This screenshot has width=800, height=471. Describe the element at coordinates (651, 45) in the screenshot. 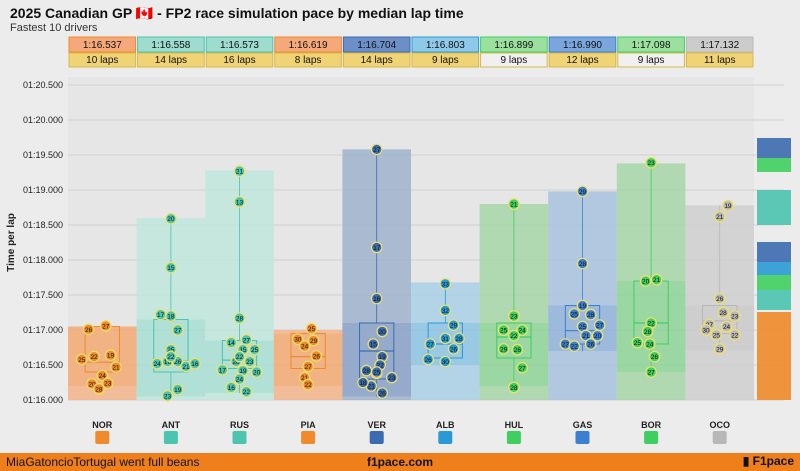

I see `median-label: 1:17.098` at that location.